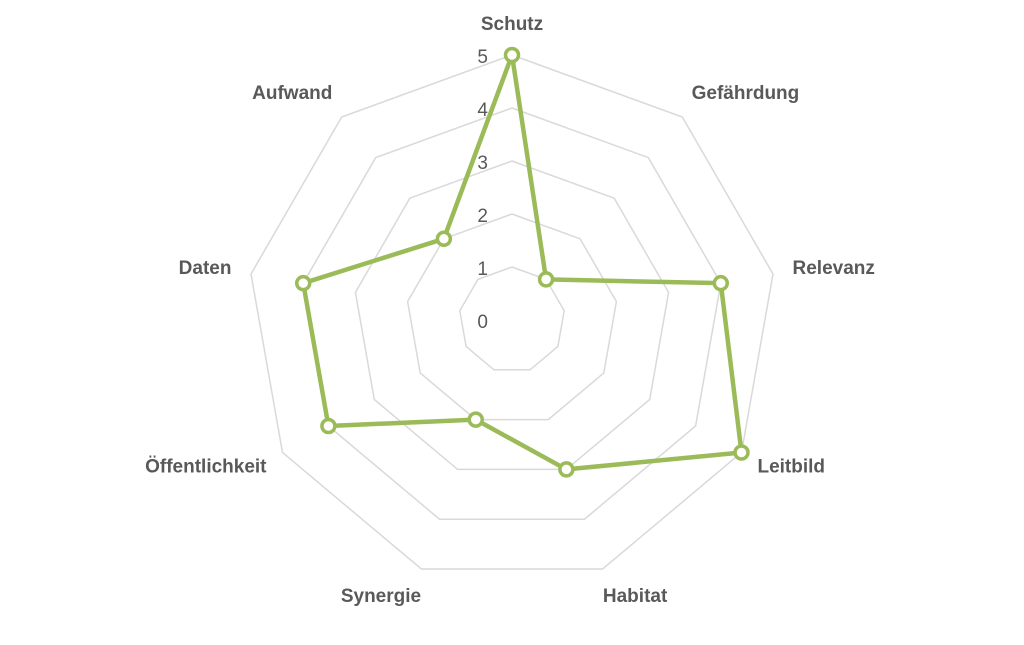 This screenshot has height=645, width=1024. What do you see at coordinates (381, 596) in the screenshot?
I see `category-label: Synergie` at bounding box center [381, 596].